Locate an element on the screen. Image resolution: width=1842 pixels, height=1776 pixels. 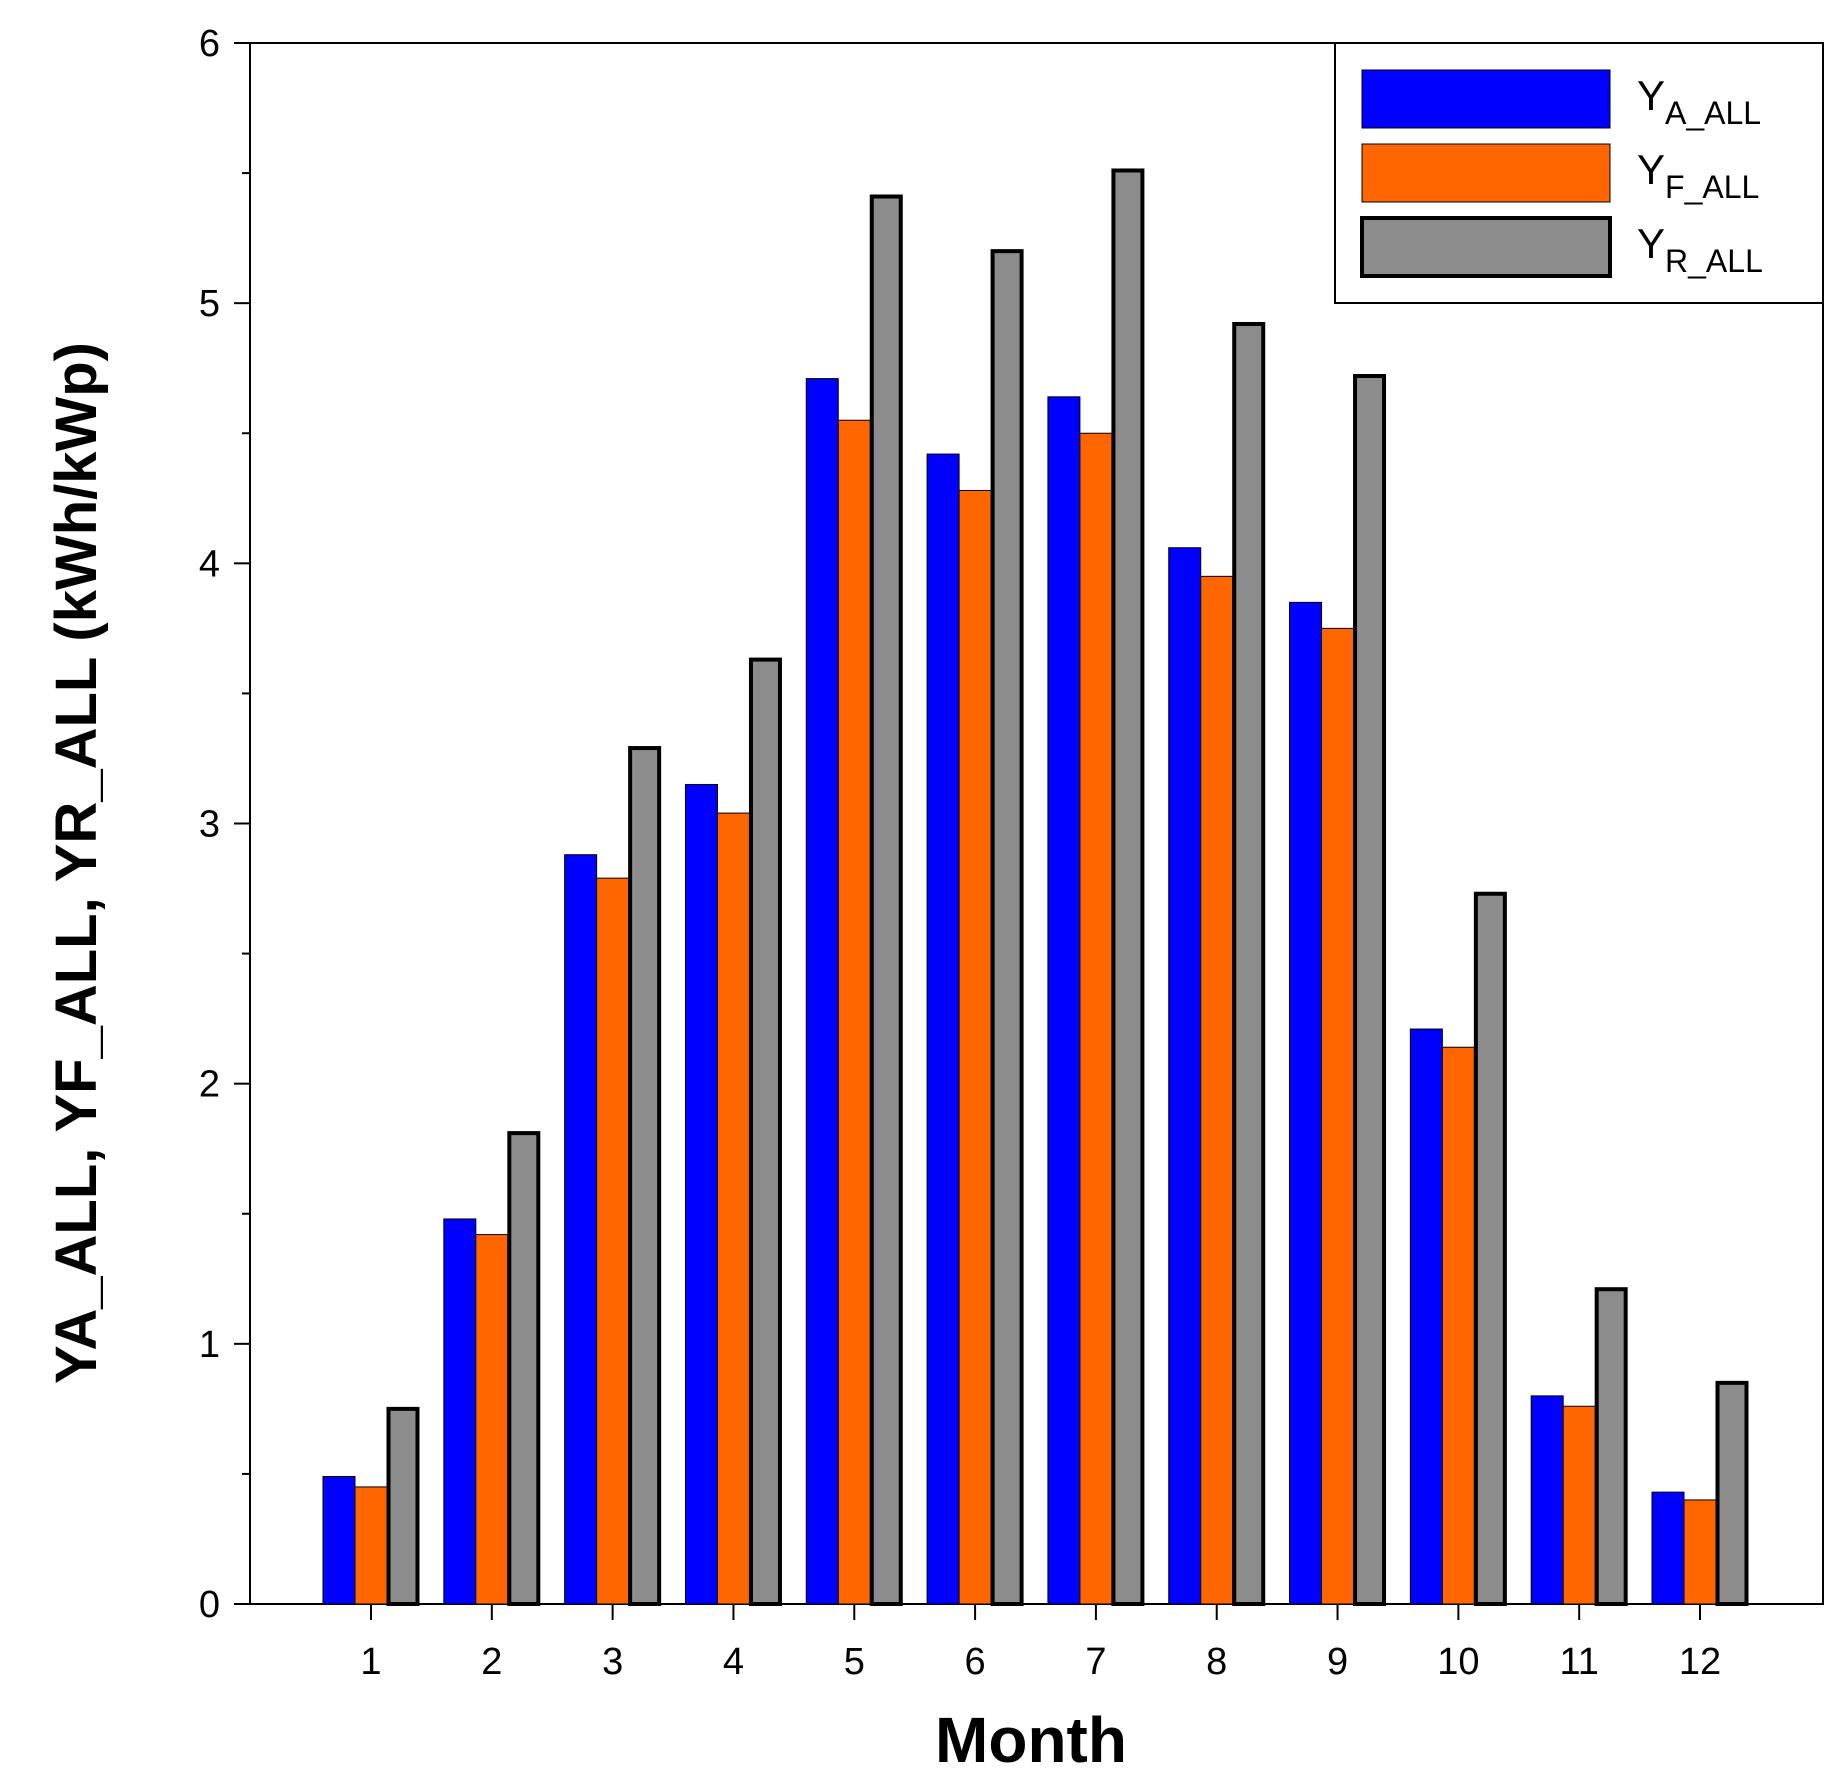
y-tick-label: 2 is located at coordinates (209, 1085).